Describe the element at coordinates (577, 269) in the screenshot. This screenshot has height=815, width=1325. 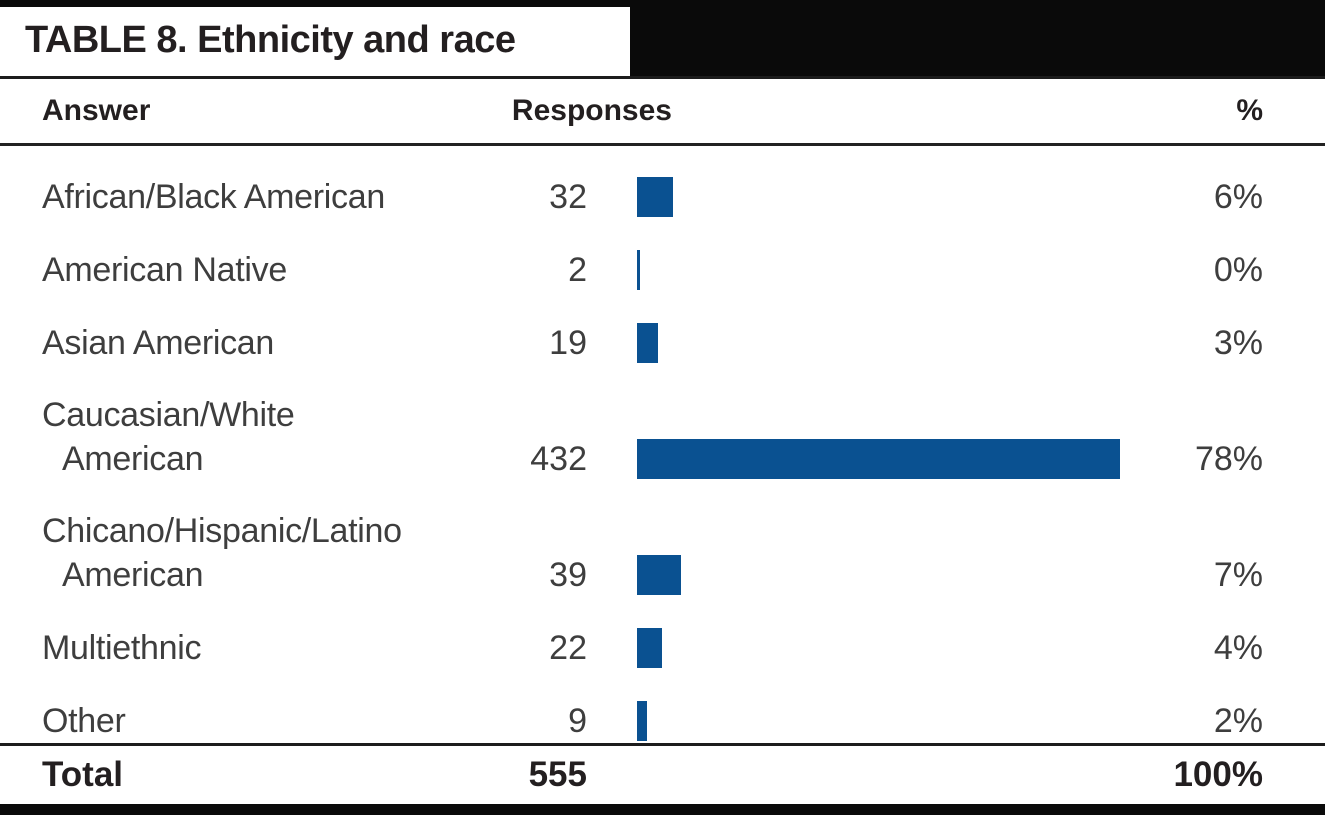
I see `row-responses: 2` at that location.